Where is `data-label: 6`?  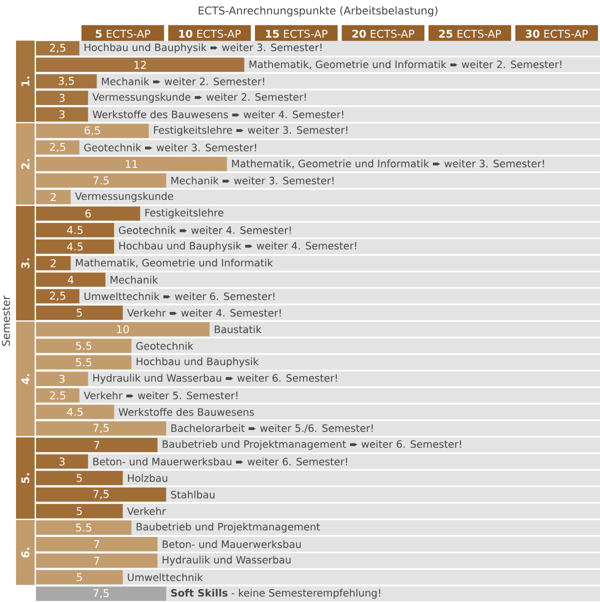
data-label: 6 is located at coordinates (88, 214).